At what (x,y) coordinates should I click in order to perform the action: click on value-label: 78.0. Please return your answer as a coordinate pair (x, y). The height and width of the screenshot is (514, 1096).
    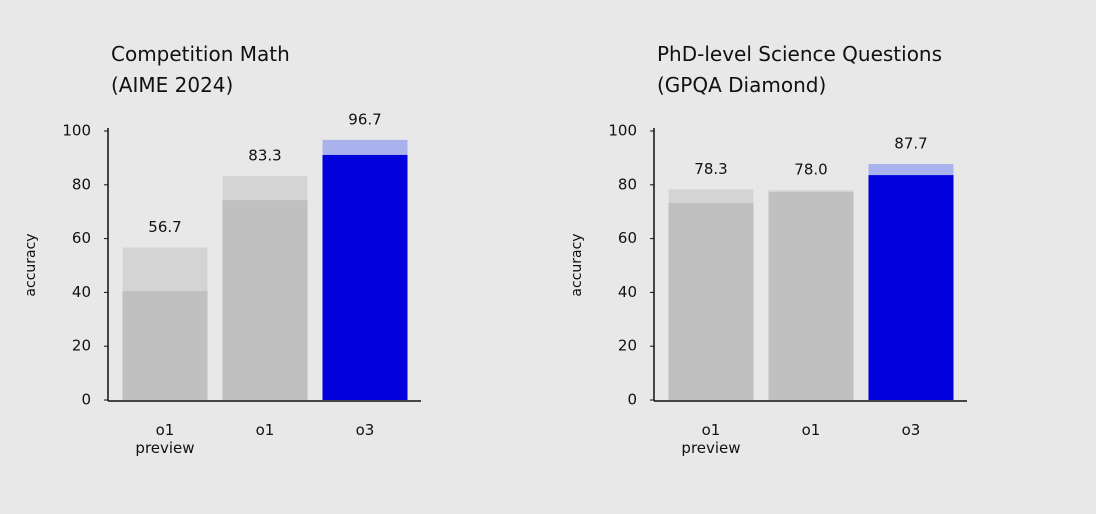
    Looking at the image, I should click on (810, 170).